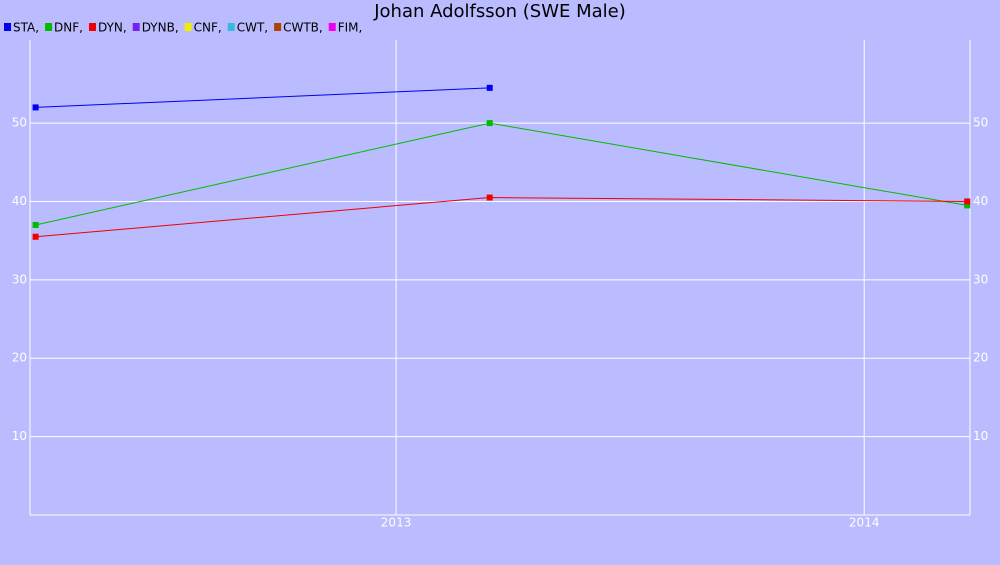  Describe the element at coordinates (980, 201) in the screenshot. I see `y-tick-label-right: 40` at that location.